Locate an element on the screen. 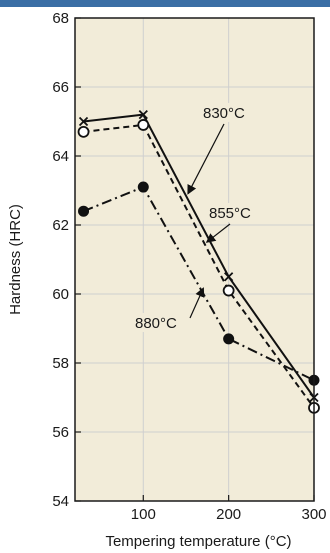 The height and width of the screenshot is (553, 330). y-tick-label: 56 is located at coordinates (60, 432).